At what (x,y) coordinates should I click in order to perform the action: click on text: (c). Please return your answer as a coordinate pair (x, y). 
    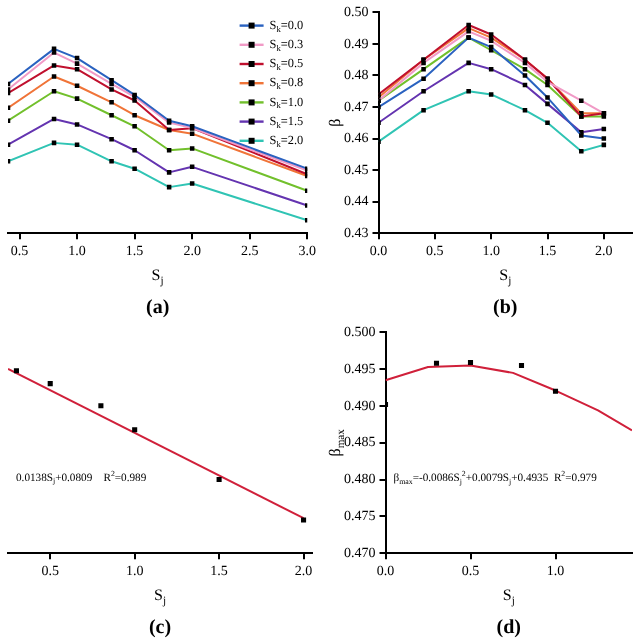
    Looking at the image, I should click on (160, 628).